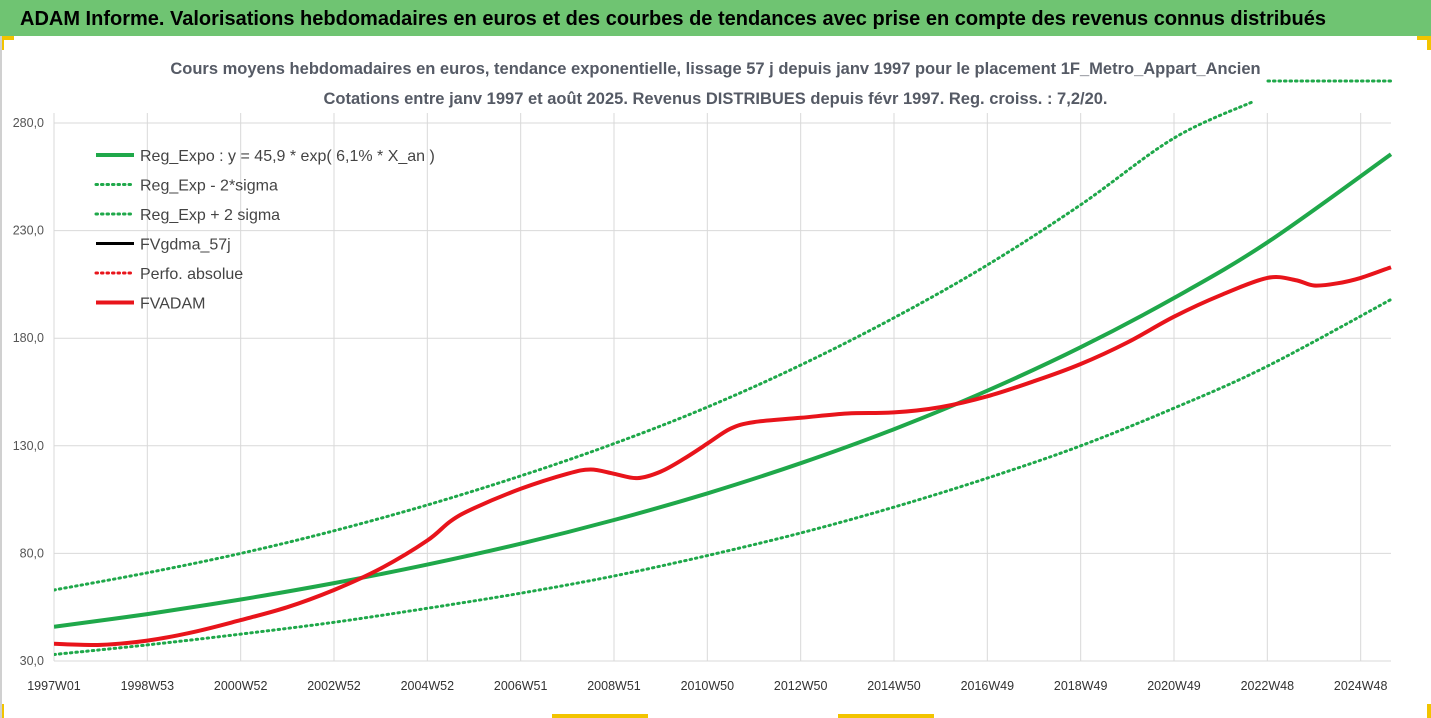  Describe the element at coordinates (28, 338) in the screenshot. I see `y-tick-label: 180,0` at that location.